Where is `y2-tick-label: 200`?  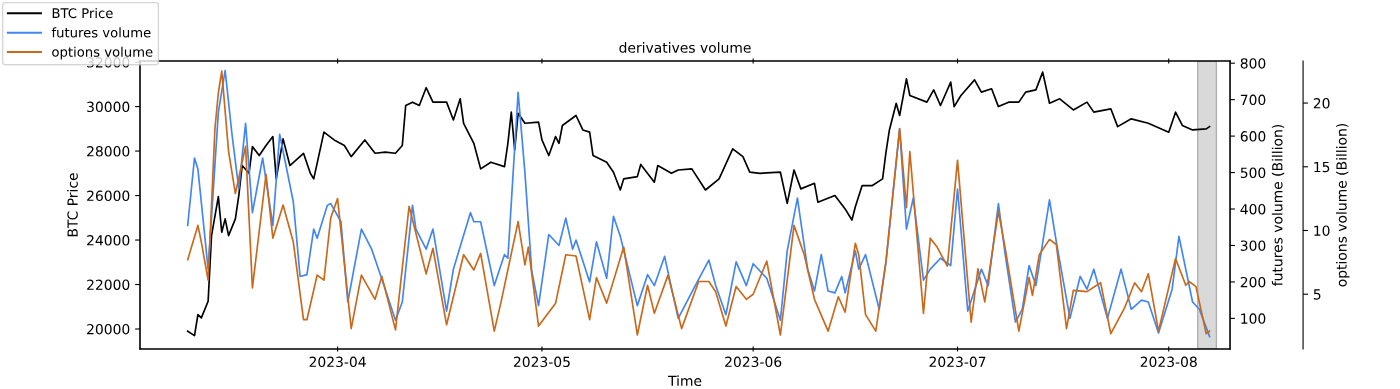 y2-tick-label: 200 is located at coordinates (1253, 282).